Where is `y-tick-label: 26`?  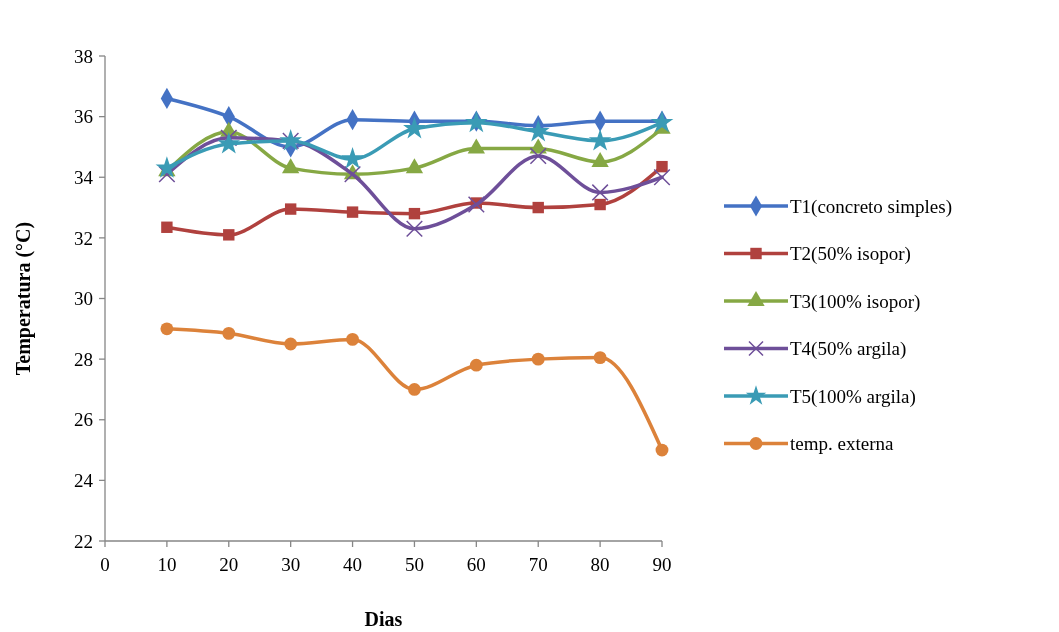 y-tick-label: 26 is located at coordinates (83, 420).